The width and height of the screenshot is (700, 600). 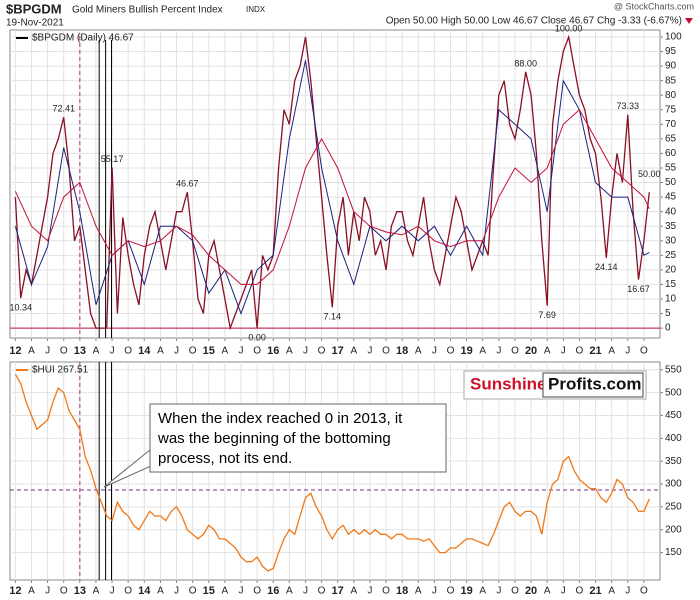 I want to click on value-annotation: 24.14, so click(x=606, y=267).